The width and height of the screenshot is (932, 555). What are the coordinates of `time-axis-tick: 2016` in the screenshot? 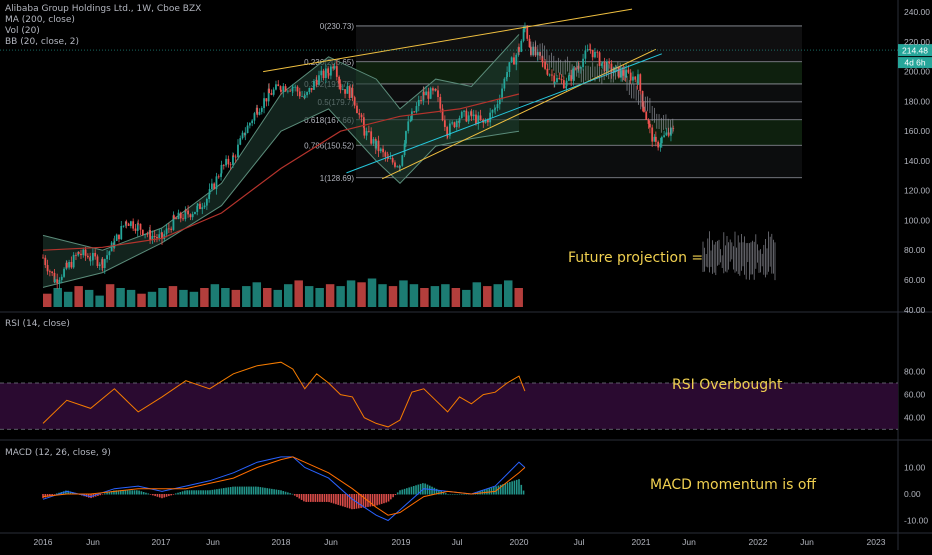 It's located at (43, 542).